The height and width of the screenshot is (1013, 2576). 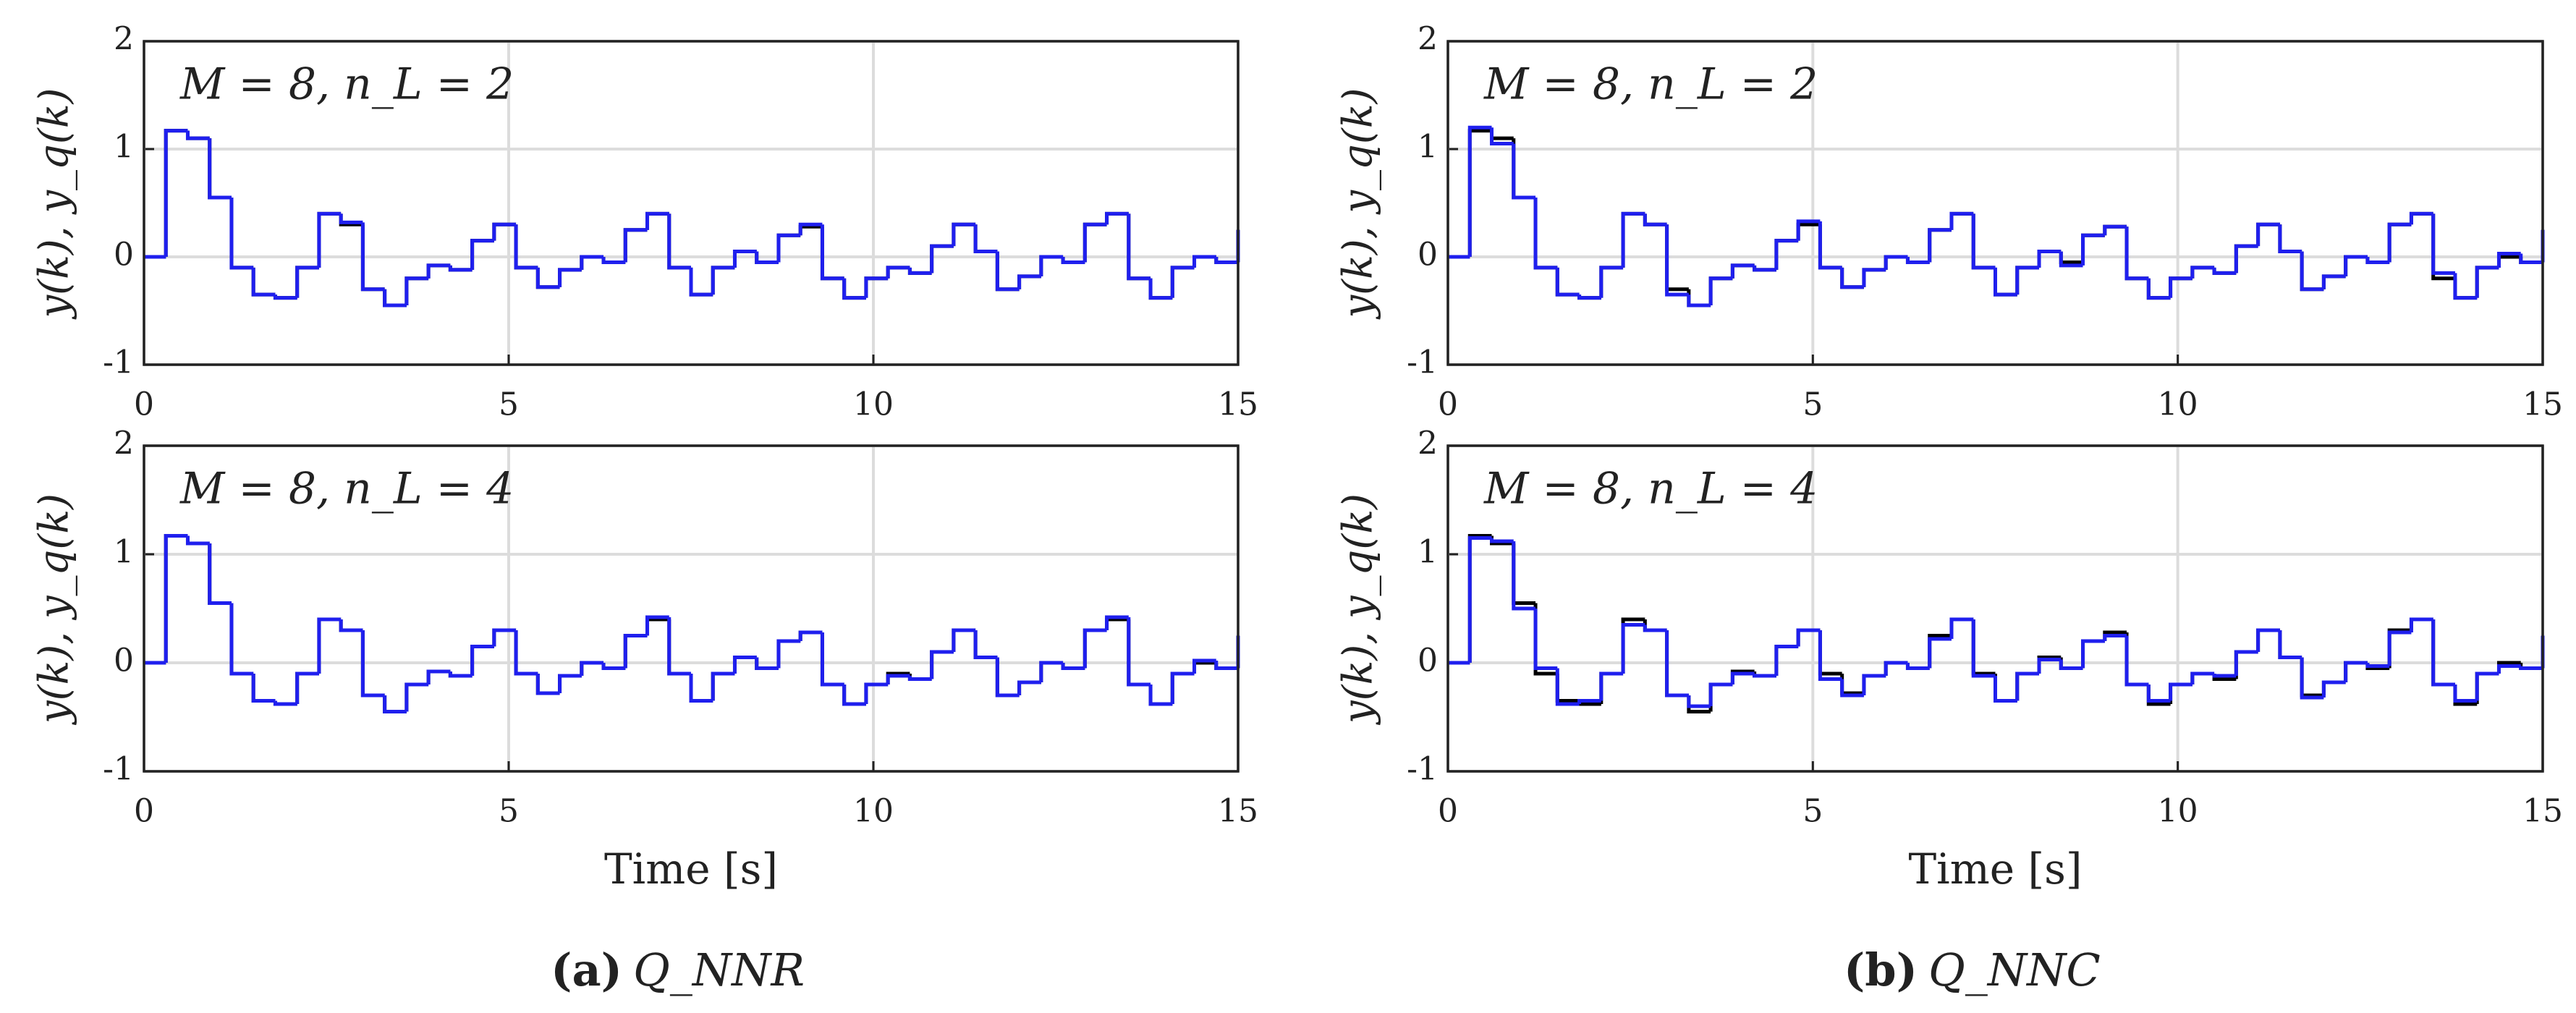 I want to click on caption-label: (b), so click(x=1881, y=970).